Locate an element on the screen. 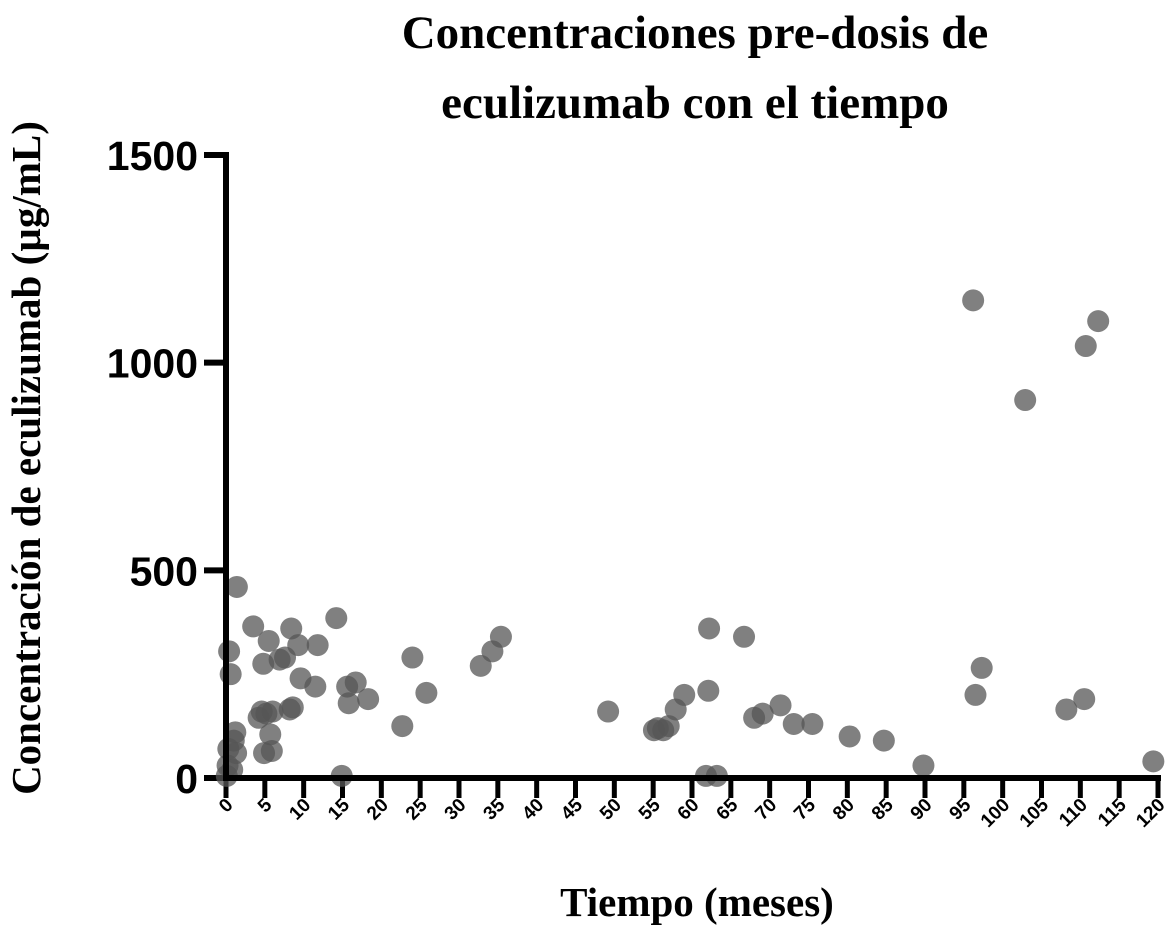  x-tick-label: 115 is located at coordinates (1112, 812).